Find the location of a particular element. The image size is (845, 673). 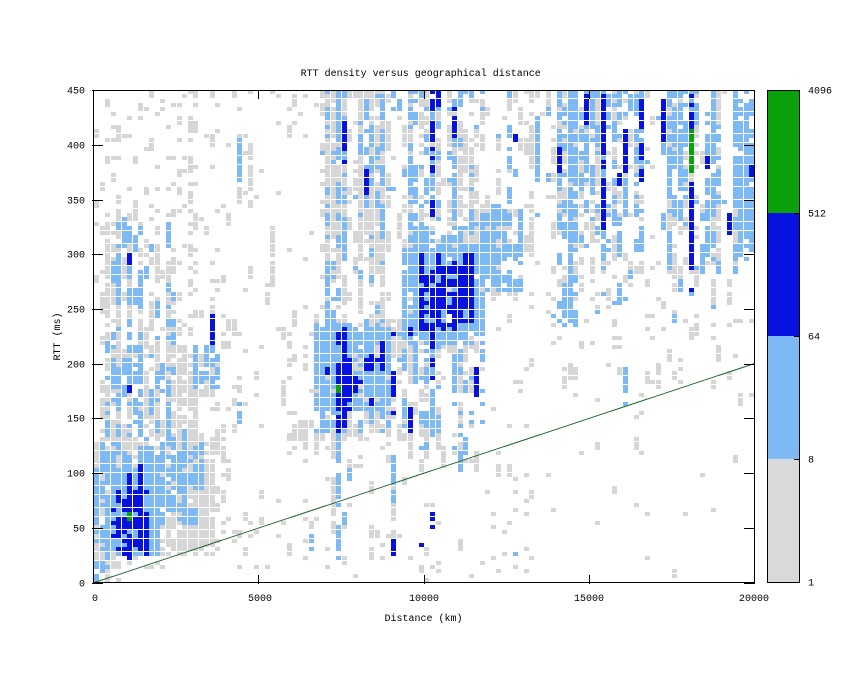

svg-text: 100 is located at coordinates (76, 475).